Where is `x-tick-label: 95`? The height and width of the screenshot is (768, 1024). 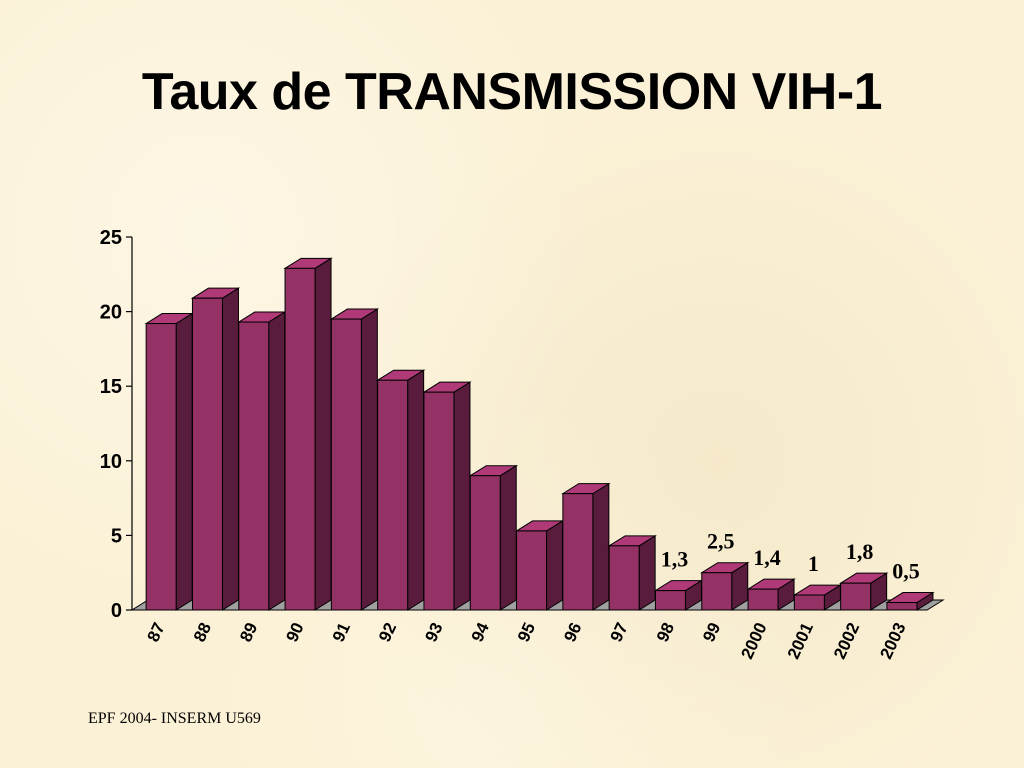 x-tick-label: 95 is located at coordinates (526, 632).